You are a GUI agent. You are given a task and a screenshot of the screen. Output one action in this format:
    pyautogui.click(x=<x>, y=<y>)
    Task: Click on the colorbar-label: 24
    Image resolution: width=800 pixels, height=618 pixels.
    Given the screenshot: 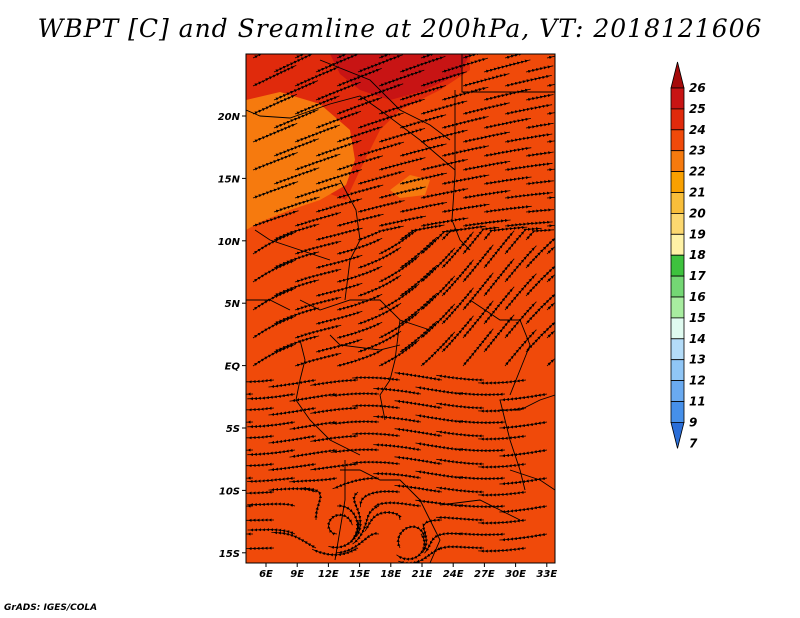 What is the action you would take?
    pyautogui.click(x=697, y=130)
    